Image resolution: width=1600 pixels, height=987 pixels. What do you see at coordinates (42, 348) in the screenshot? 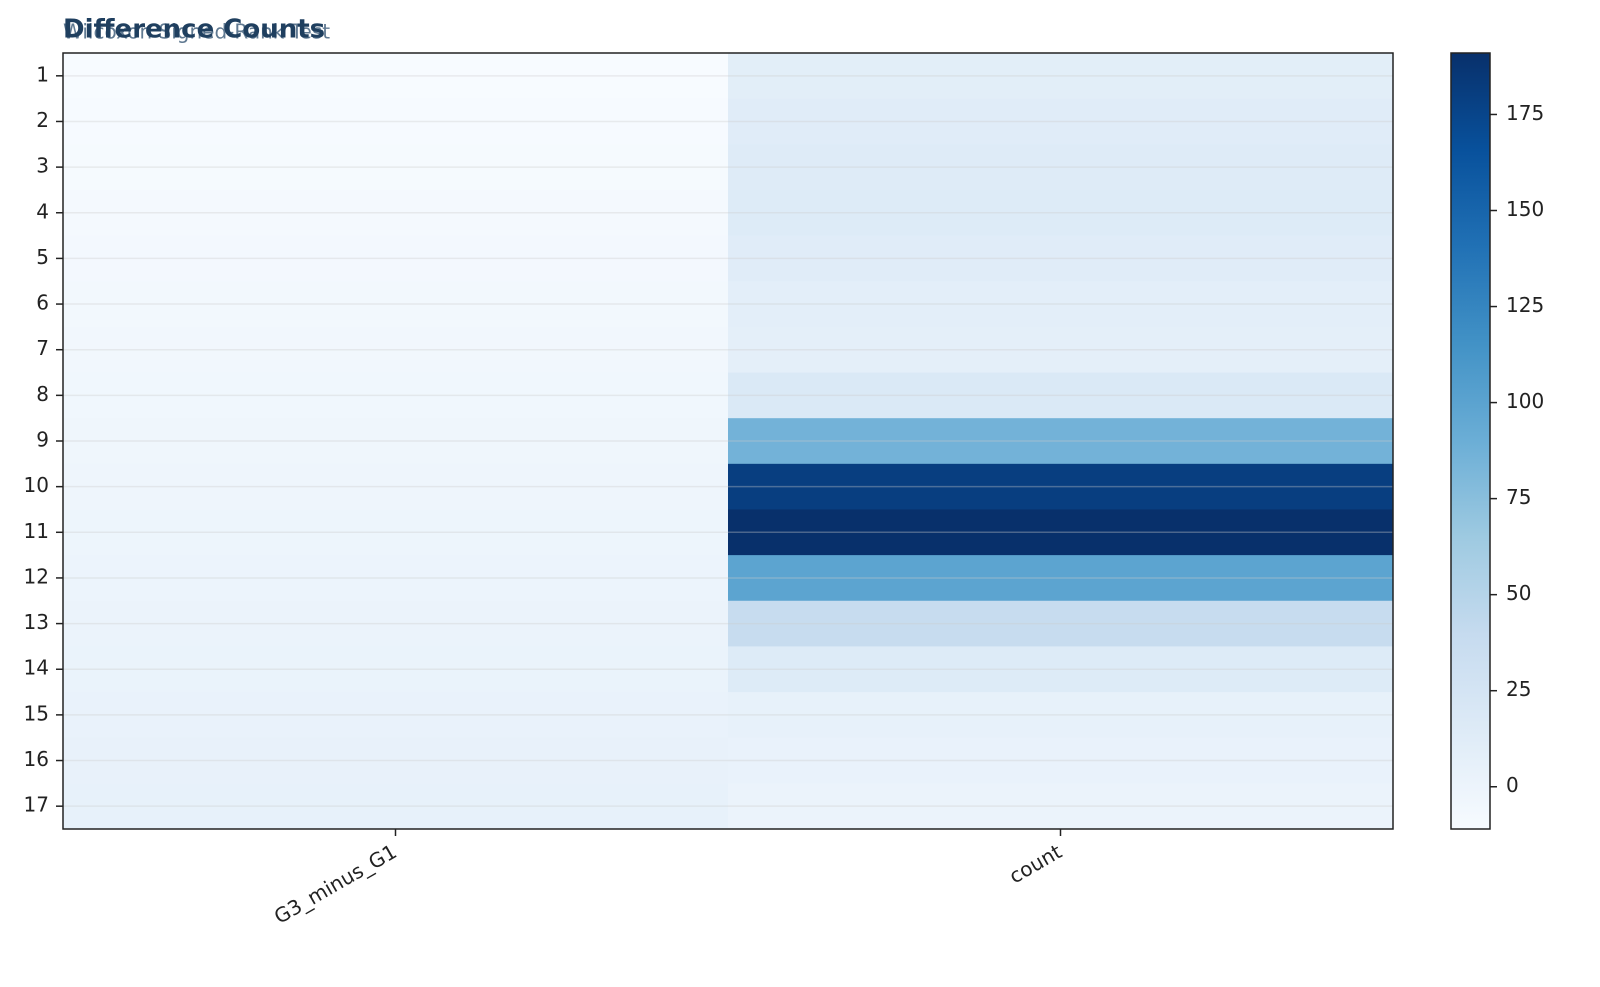
I see `y-tick-label: 7` at bounding box center [42, 348].